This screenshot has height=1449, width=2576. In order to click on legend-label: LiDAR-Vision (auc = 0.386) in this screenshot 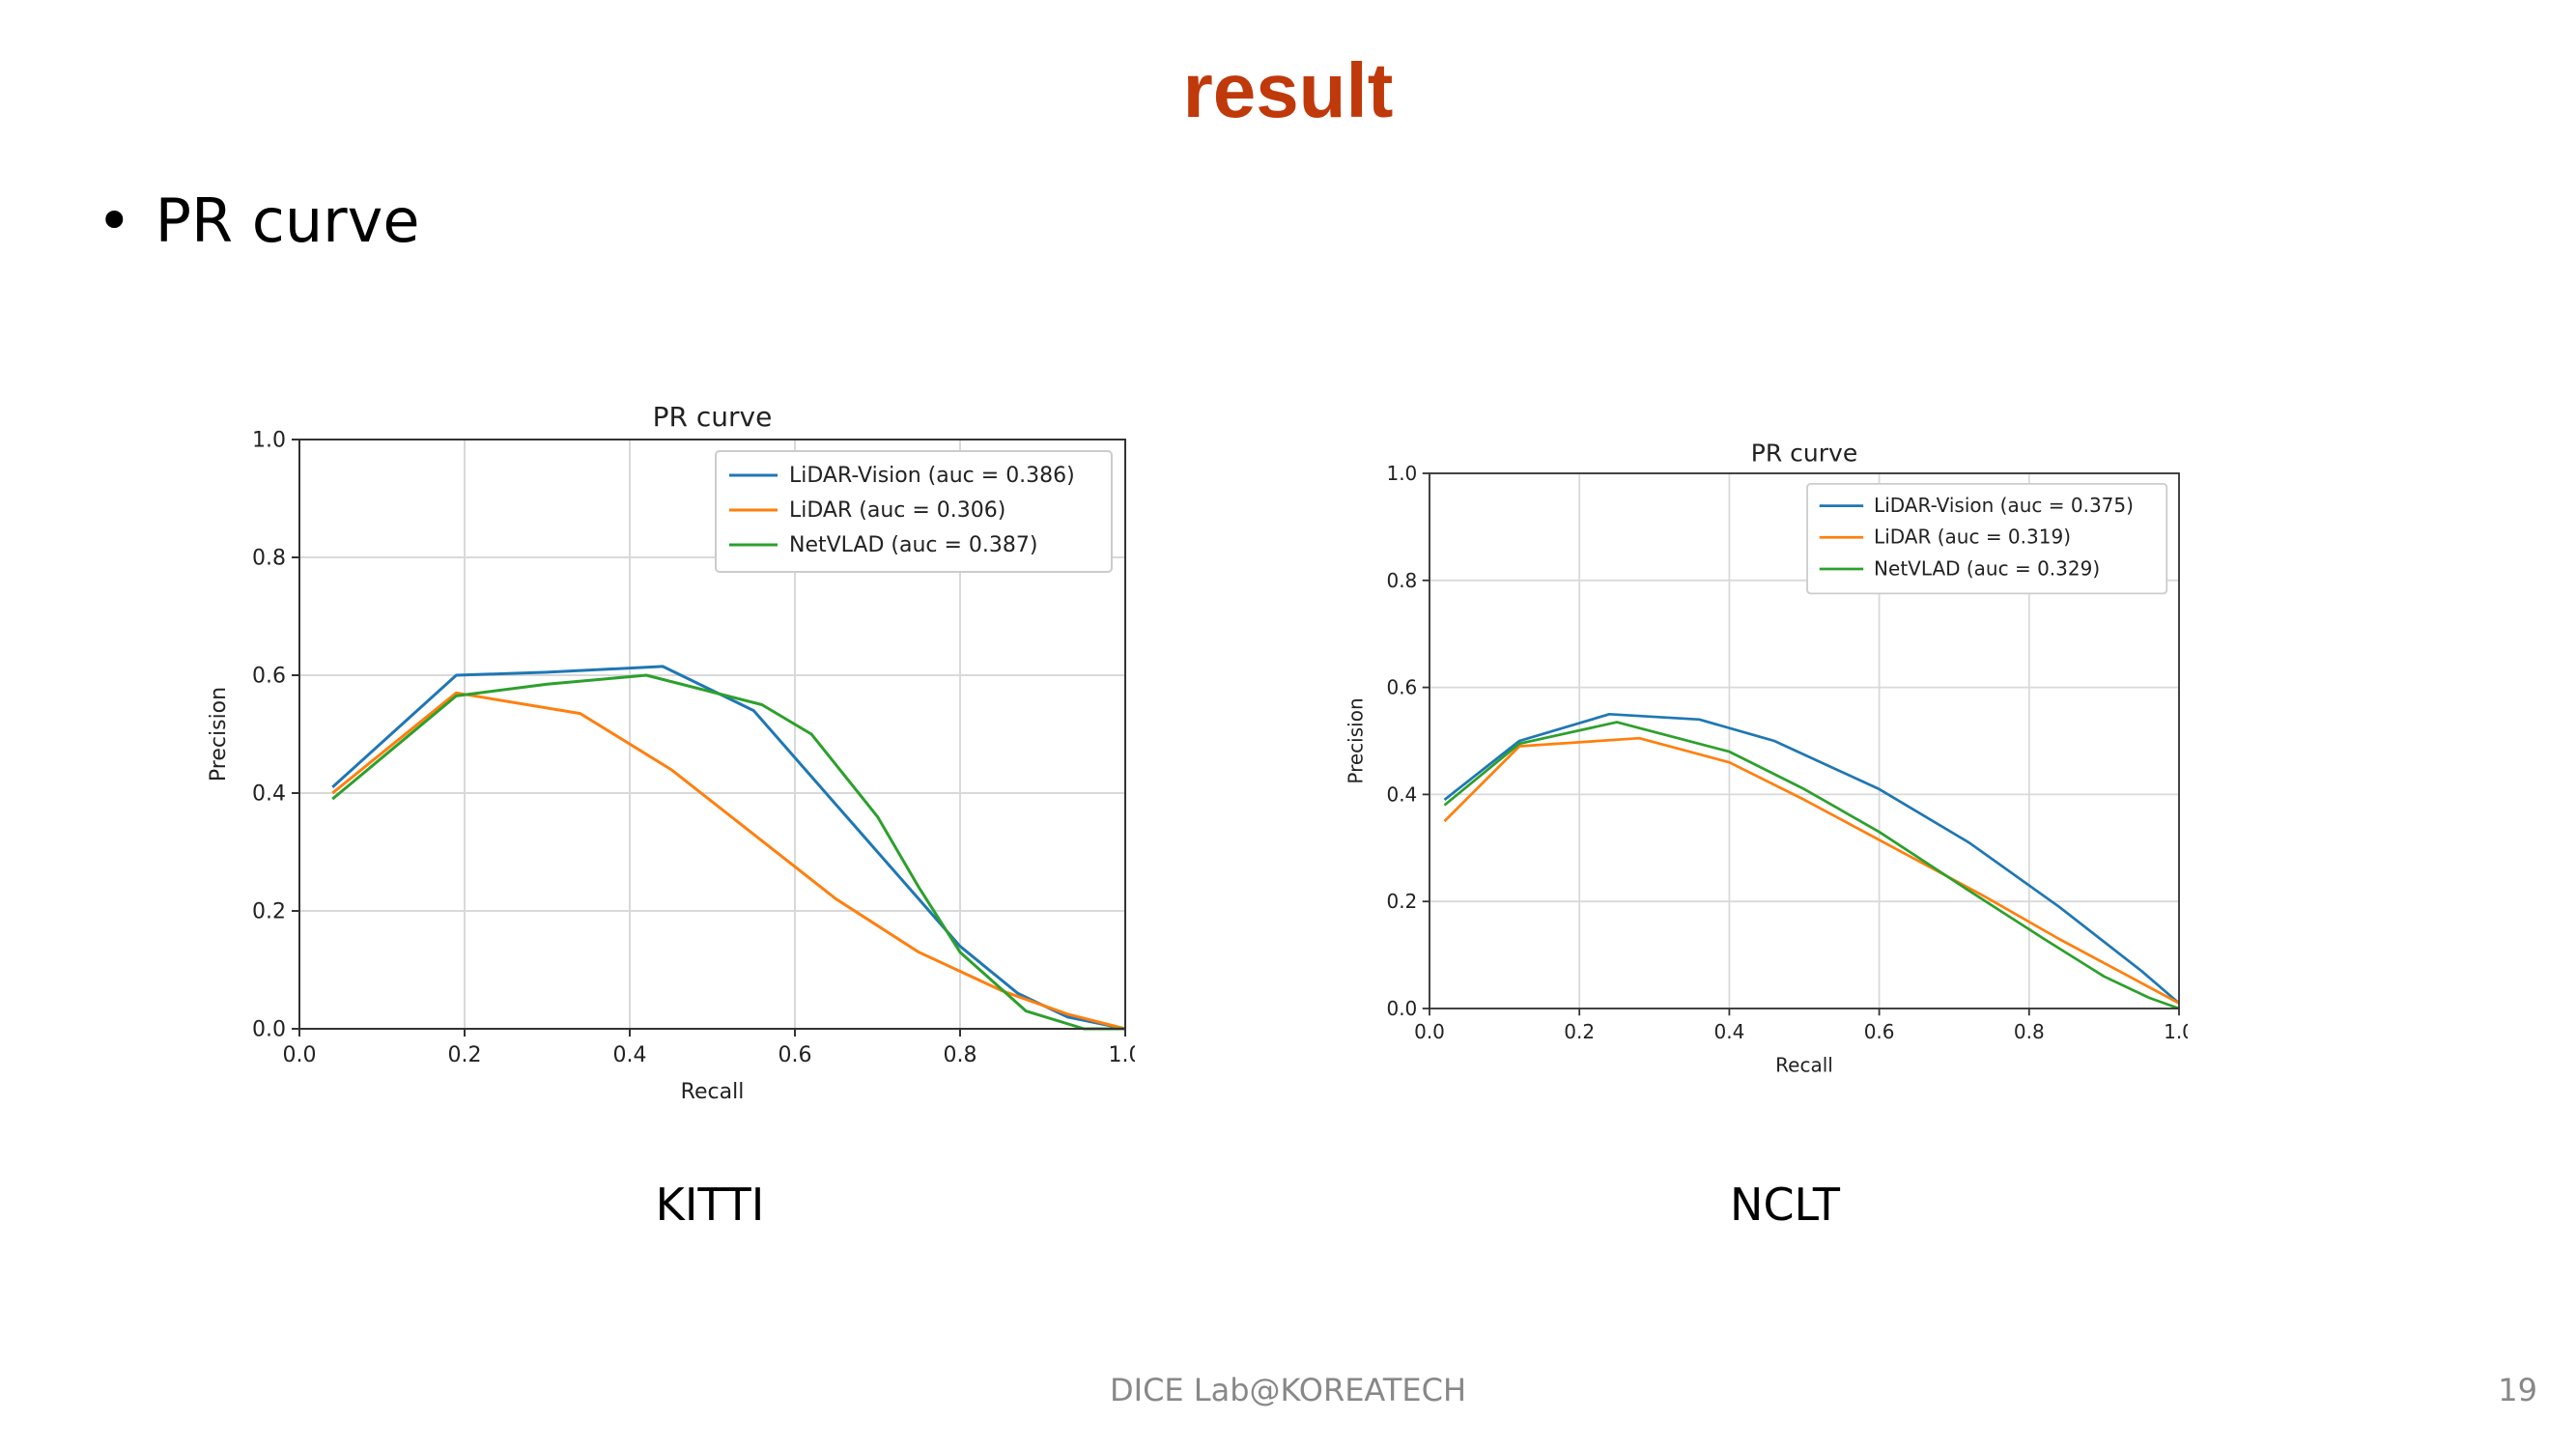, I will do `click(932, 476)`.